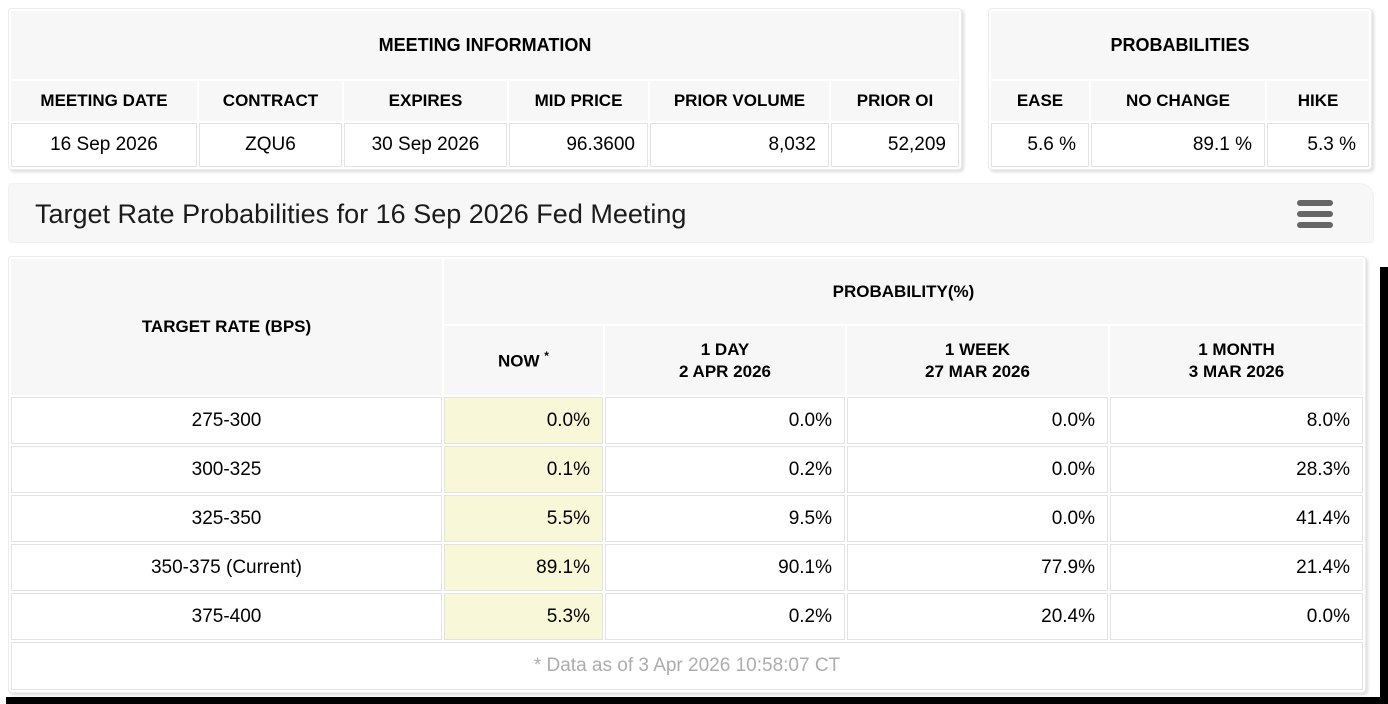 The height and width of the screenshot is (704, 1388). I want to click on cell-prior-oi: 52,209, so click(895, 145).